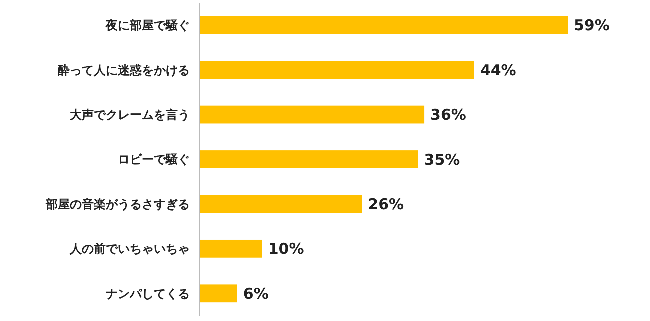  Describe the element at coordinates (448, 115) in the screenshot. I see `data-label: 36%` at that location.